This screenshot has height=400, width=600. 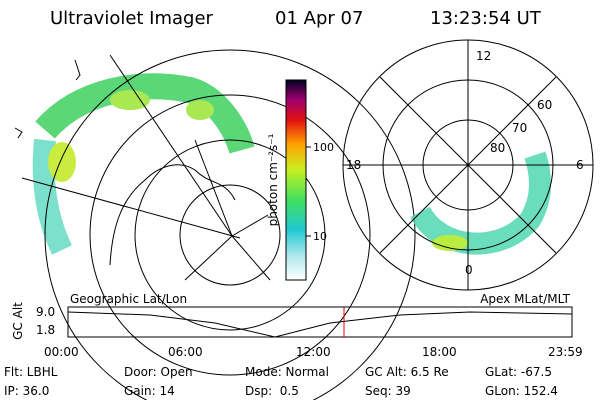 What do you see at coordinates (158, 372) in the screenshot?
I see `status-item: Door: Open` at bounding box center [158, 372].